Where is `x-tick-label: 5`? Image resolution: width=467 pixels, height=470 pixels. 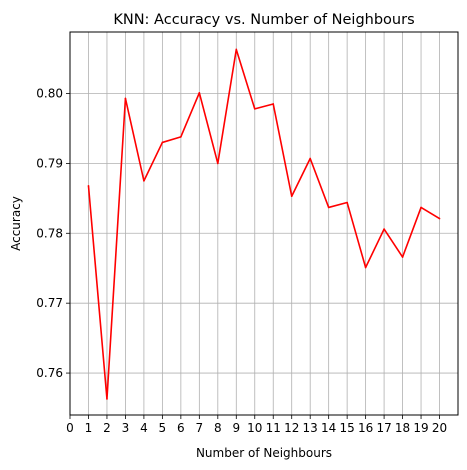
x-tick-label: 5 is located at coordinates (163, 428).